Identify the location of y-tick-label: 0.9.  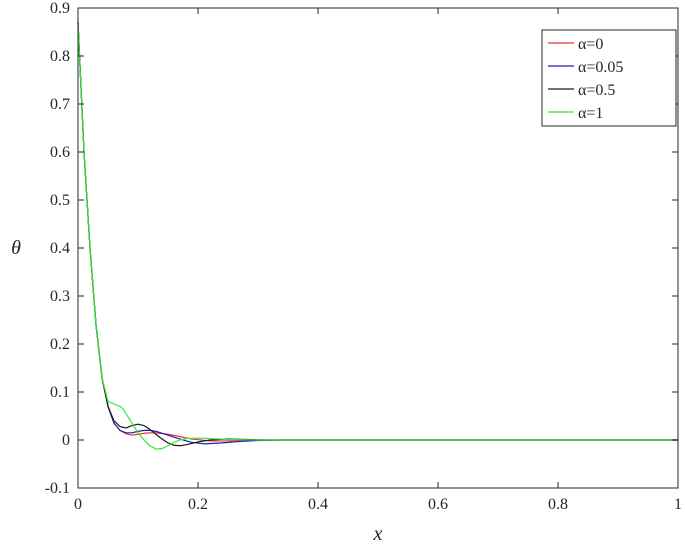
(60, 8).